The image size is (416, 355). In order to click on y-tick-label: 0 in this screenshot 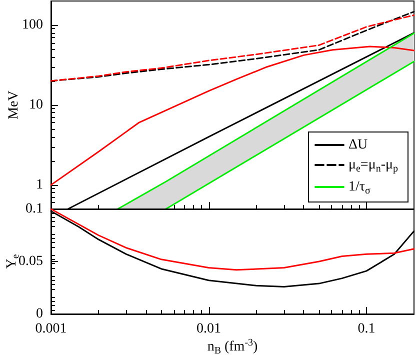, I will do `click(39, 314)`.